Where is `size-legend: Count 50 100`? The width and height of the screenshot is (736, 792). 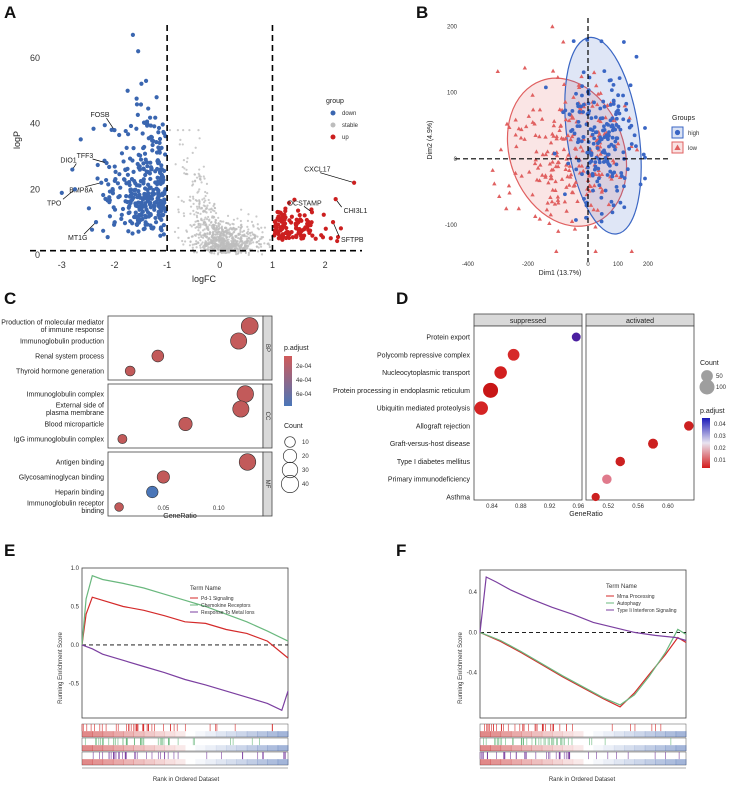
size-legend: Count 50 100 is located at coordinates (713, 377).